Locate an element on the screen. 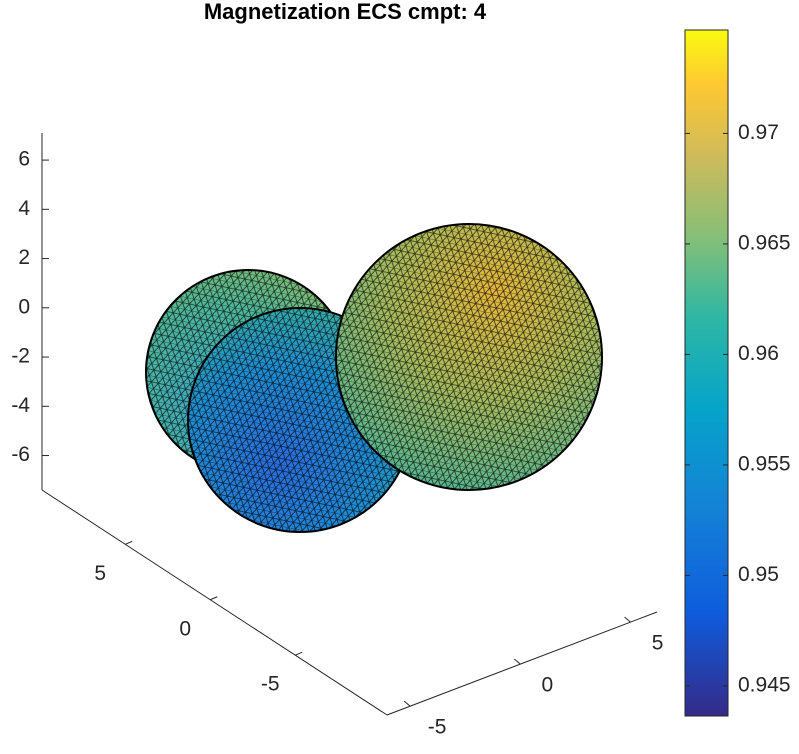  z-tick-label: 6 is located at coordinates (24, 159).